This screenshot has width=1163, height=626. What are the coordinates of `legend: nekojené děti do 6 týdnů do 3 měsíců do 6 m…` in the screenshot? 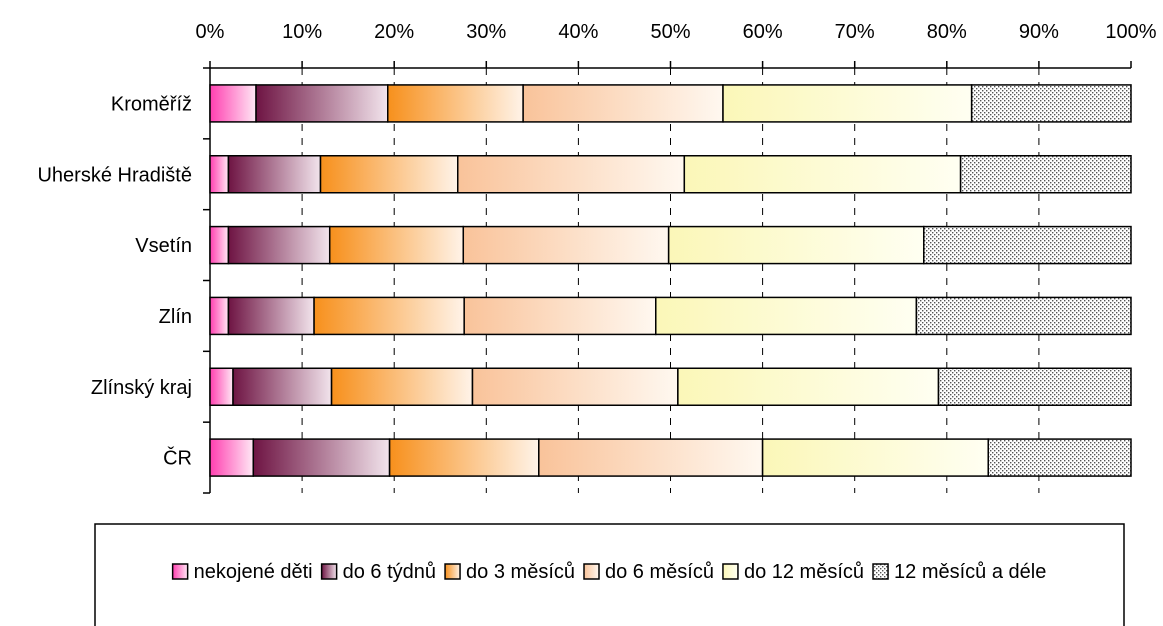 It's located at (609, 574).